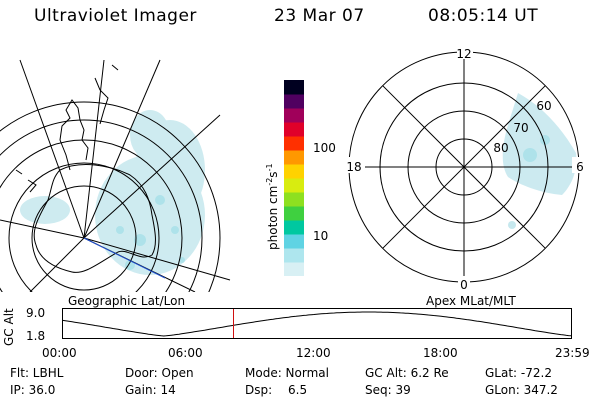 This screenshot has width=600, height=400. Describe the element at coordinates (36, 336) in the screenshot. I see `altitude-ytick-1-8: 1.8` at that location.